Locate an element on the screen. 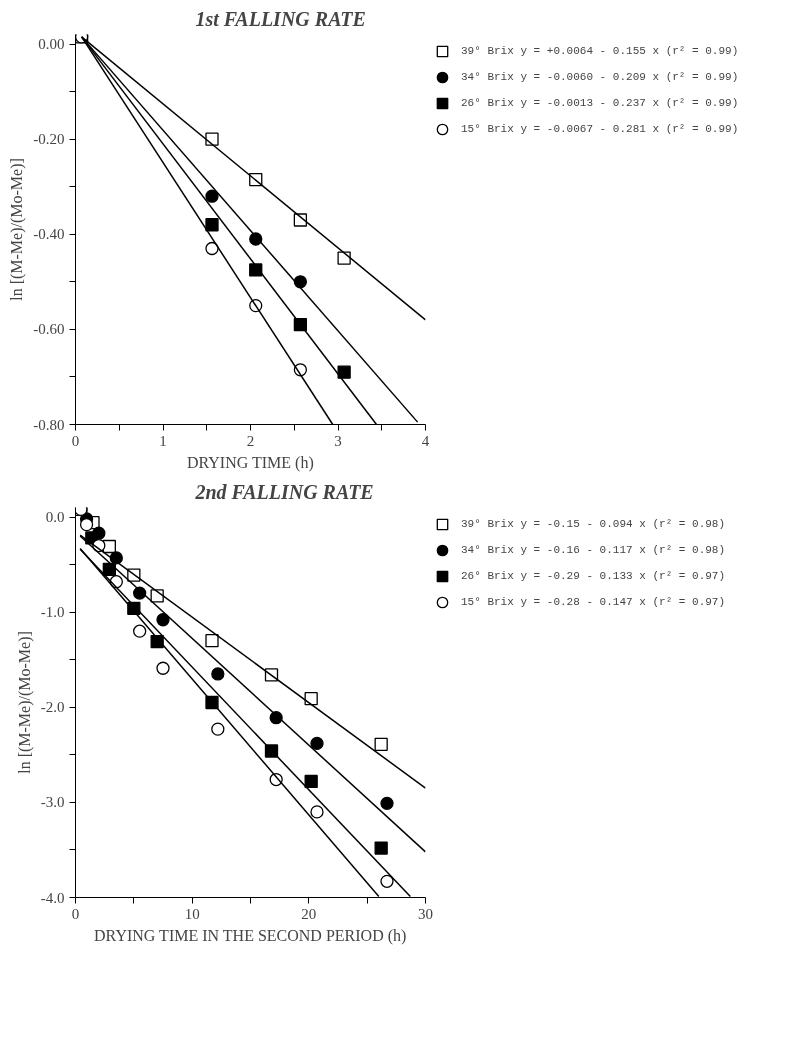 The image size is (797, 1044). x-tick-label: 20 is located at coordinates (309, 913).